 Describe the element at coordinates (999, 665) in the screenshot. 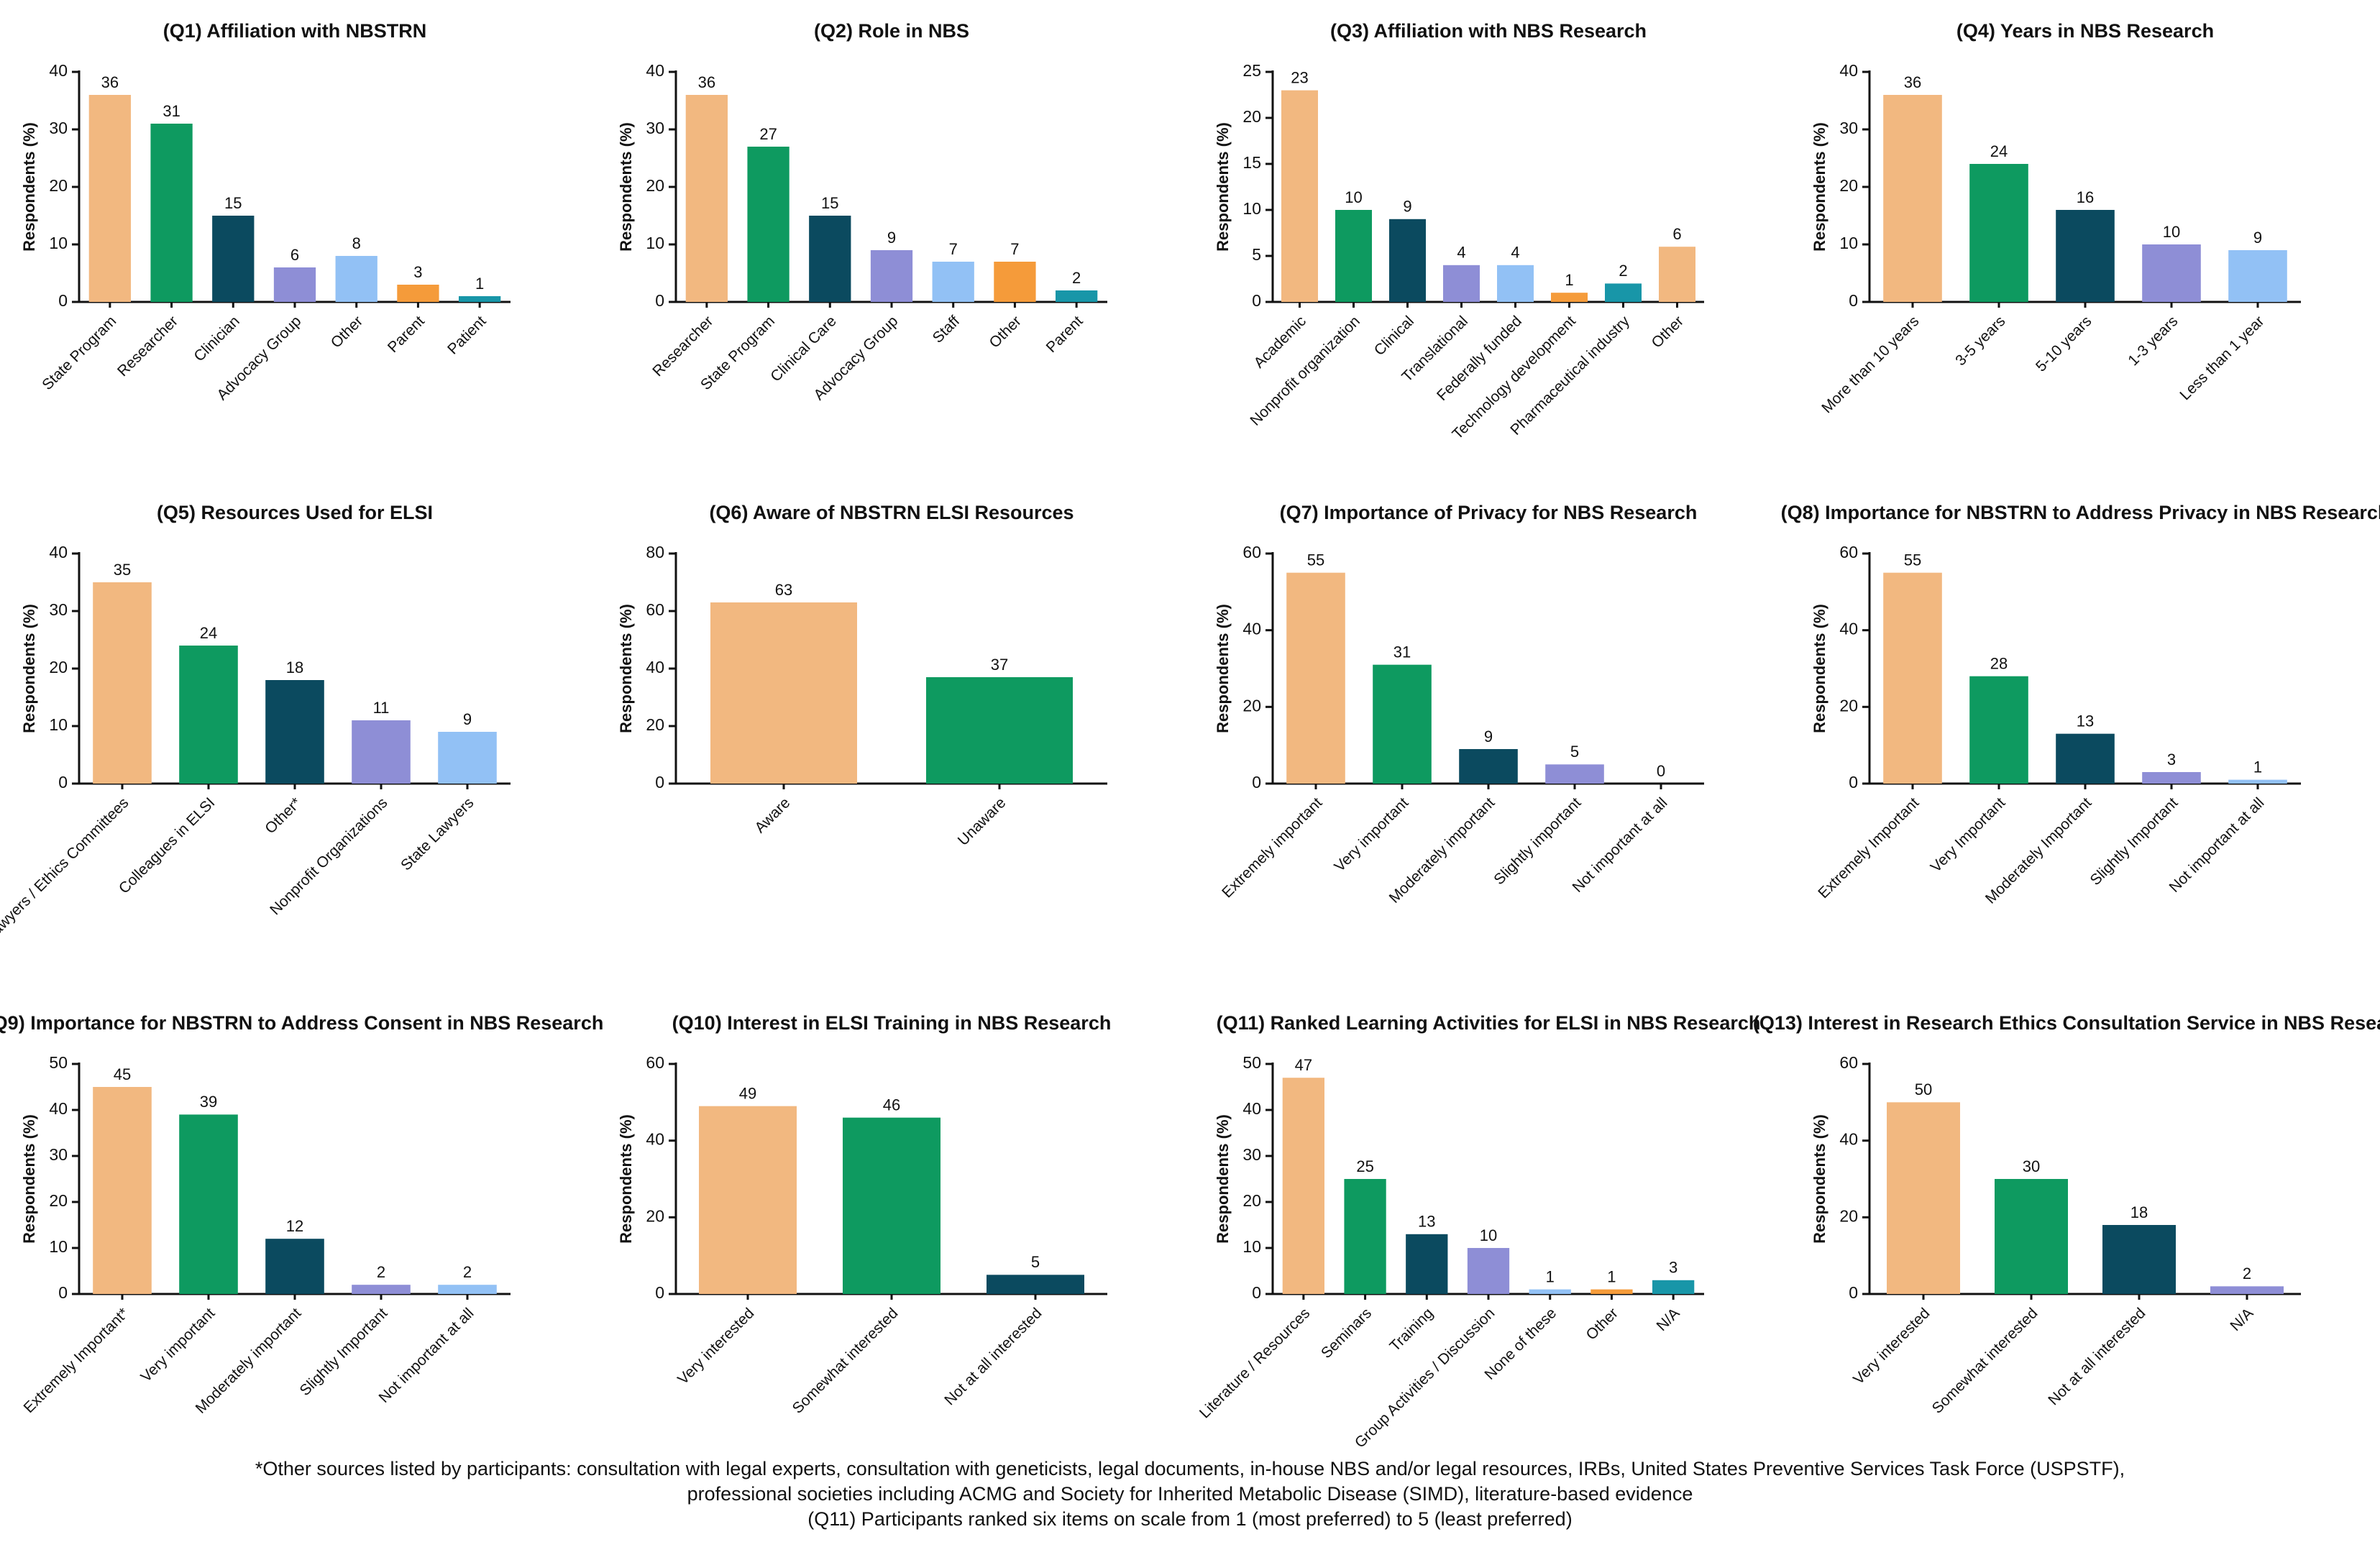

I see `value-label: 37` at that location.